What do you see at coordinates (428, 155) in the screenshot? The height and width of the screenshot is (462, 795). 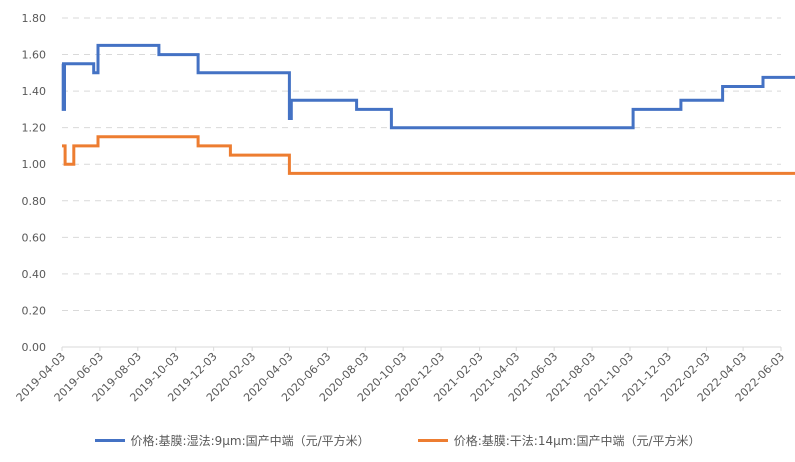 I see `series-line-dry-14um` at bounding box center [428, 155].